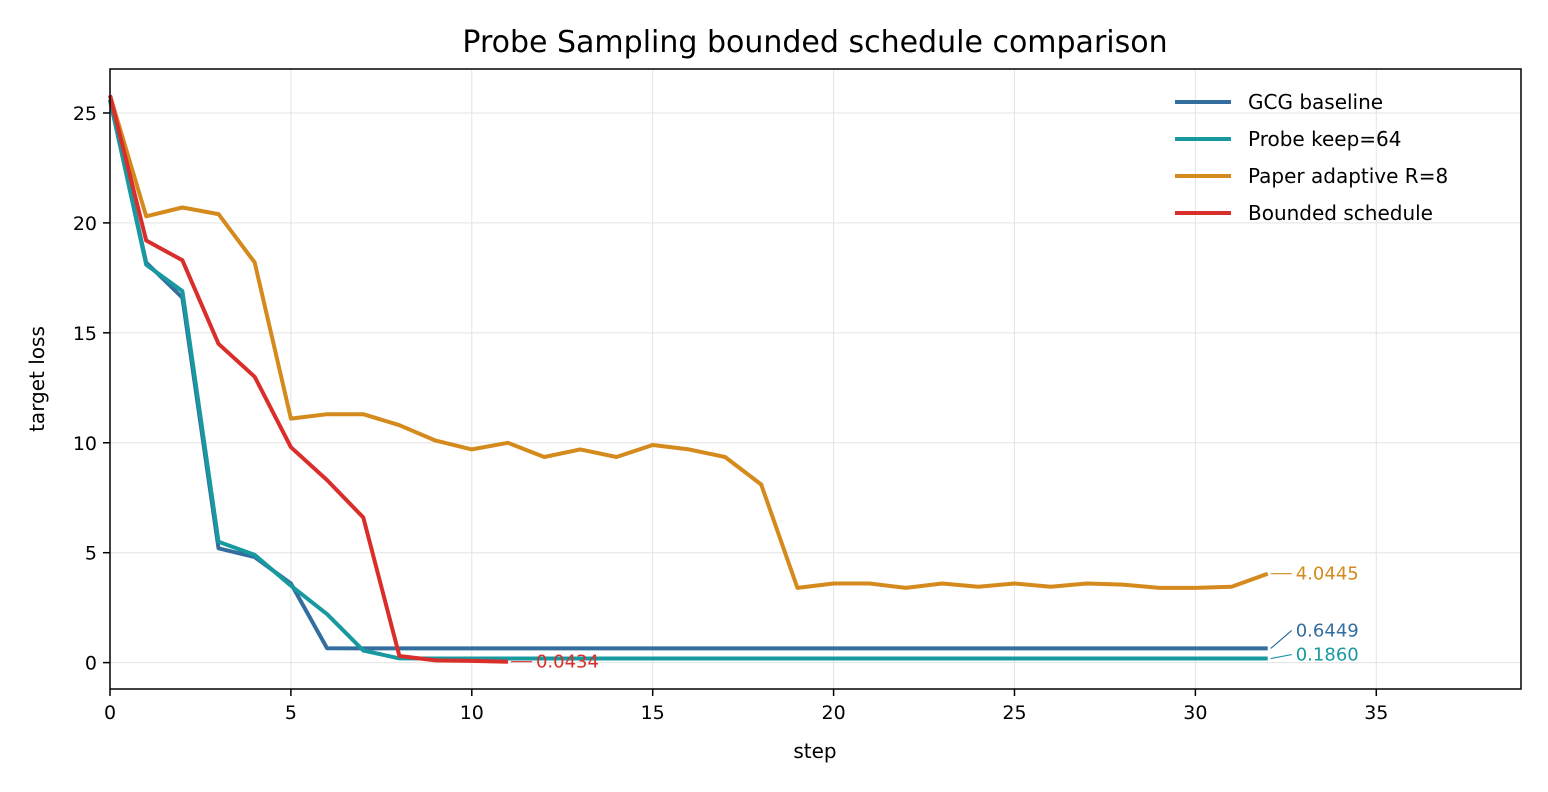 Image resolution: width=1548 pixels, height=792 pixels. What do you see at coordinates (1014, 713) in the screenshot?
I see `x-tick-label: 25` at bounding box center [1014, 713].